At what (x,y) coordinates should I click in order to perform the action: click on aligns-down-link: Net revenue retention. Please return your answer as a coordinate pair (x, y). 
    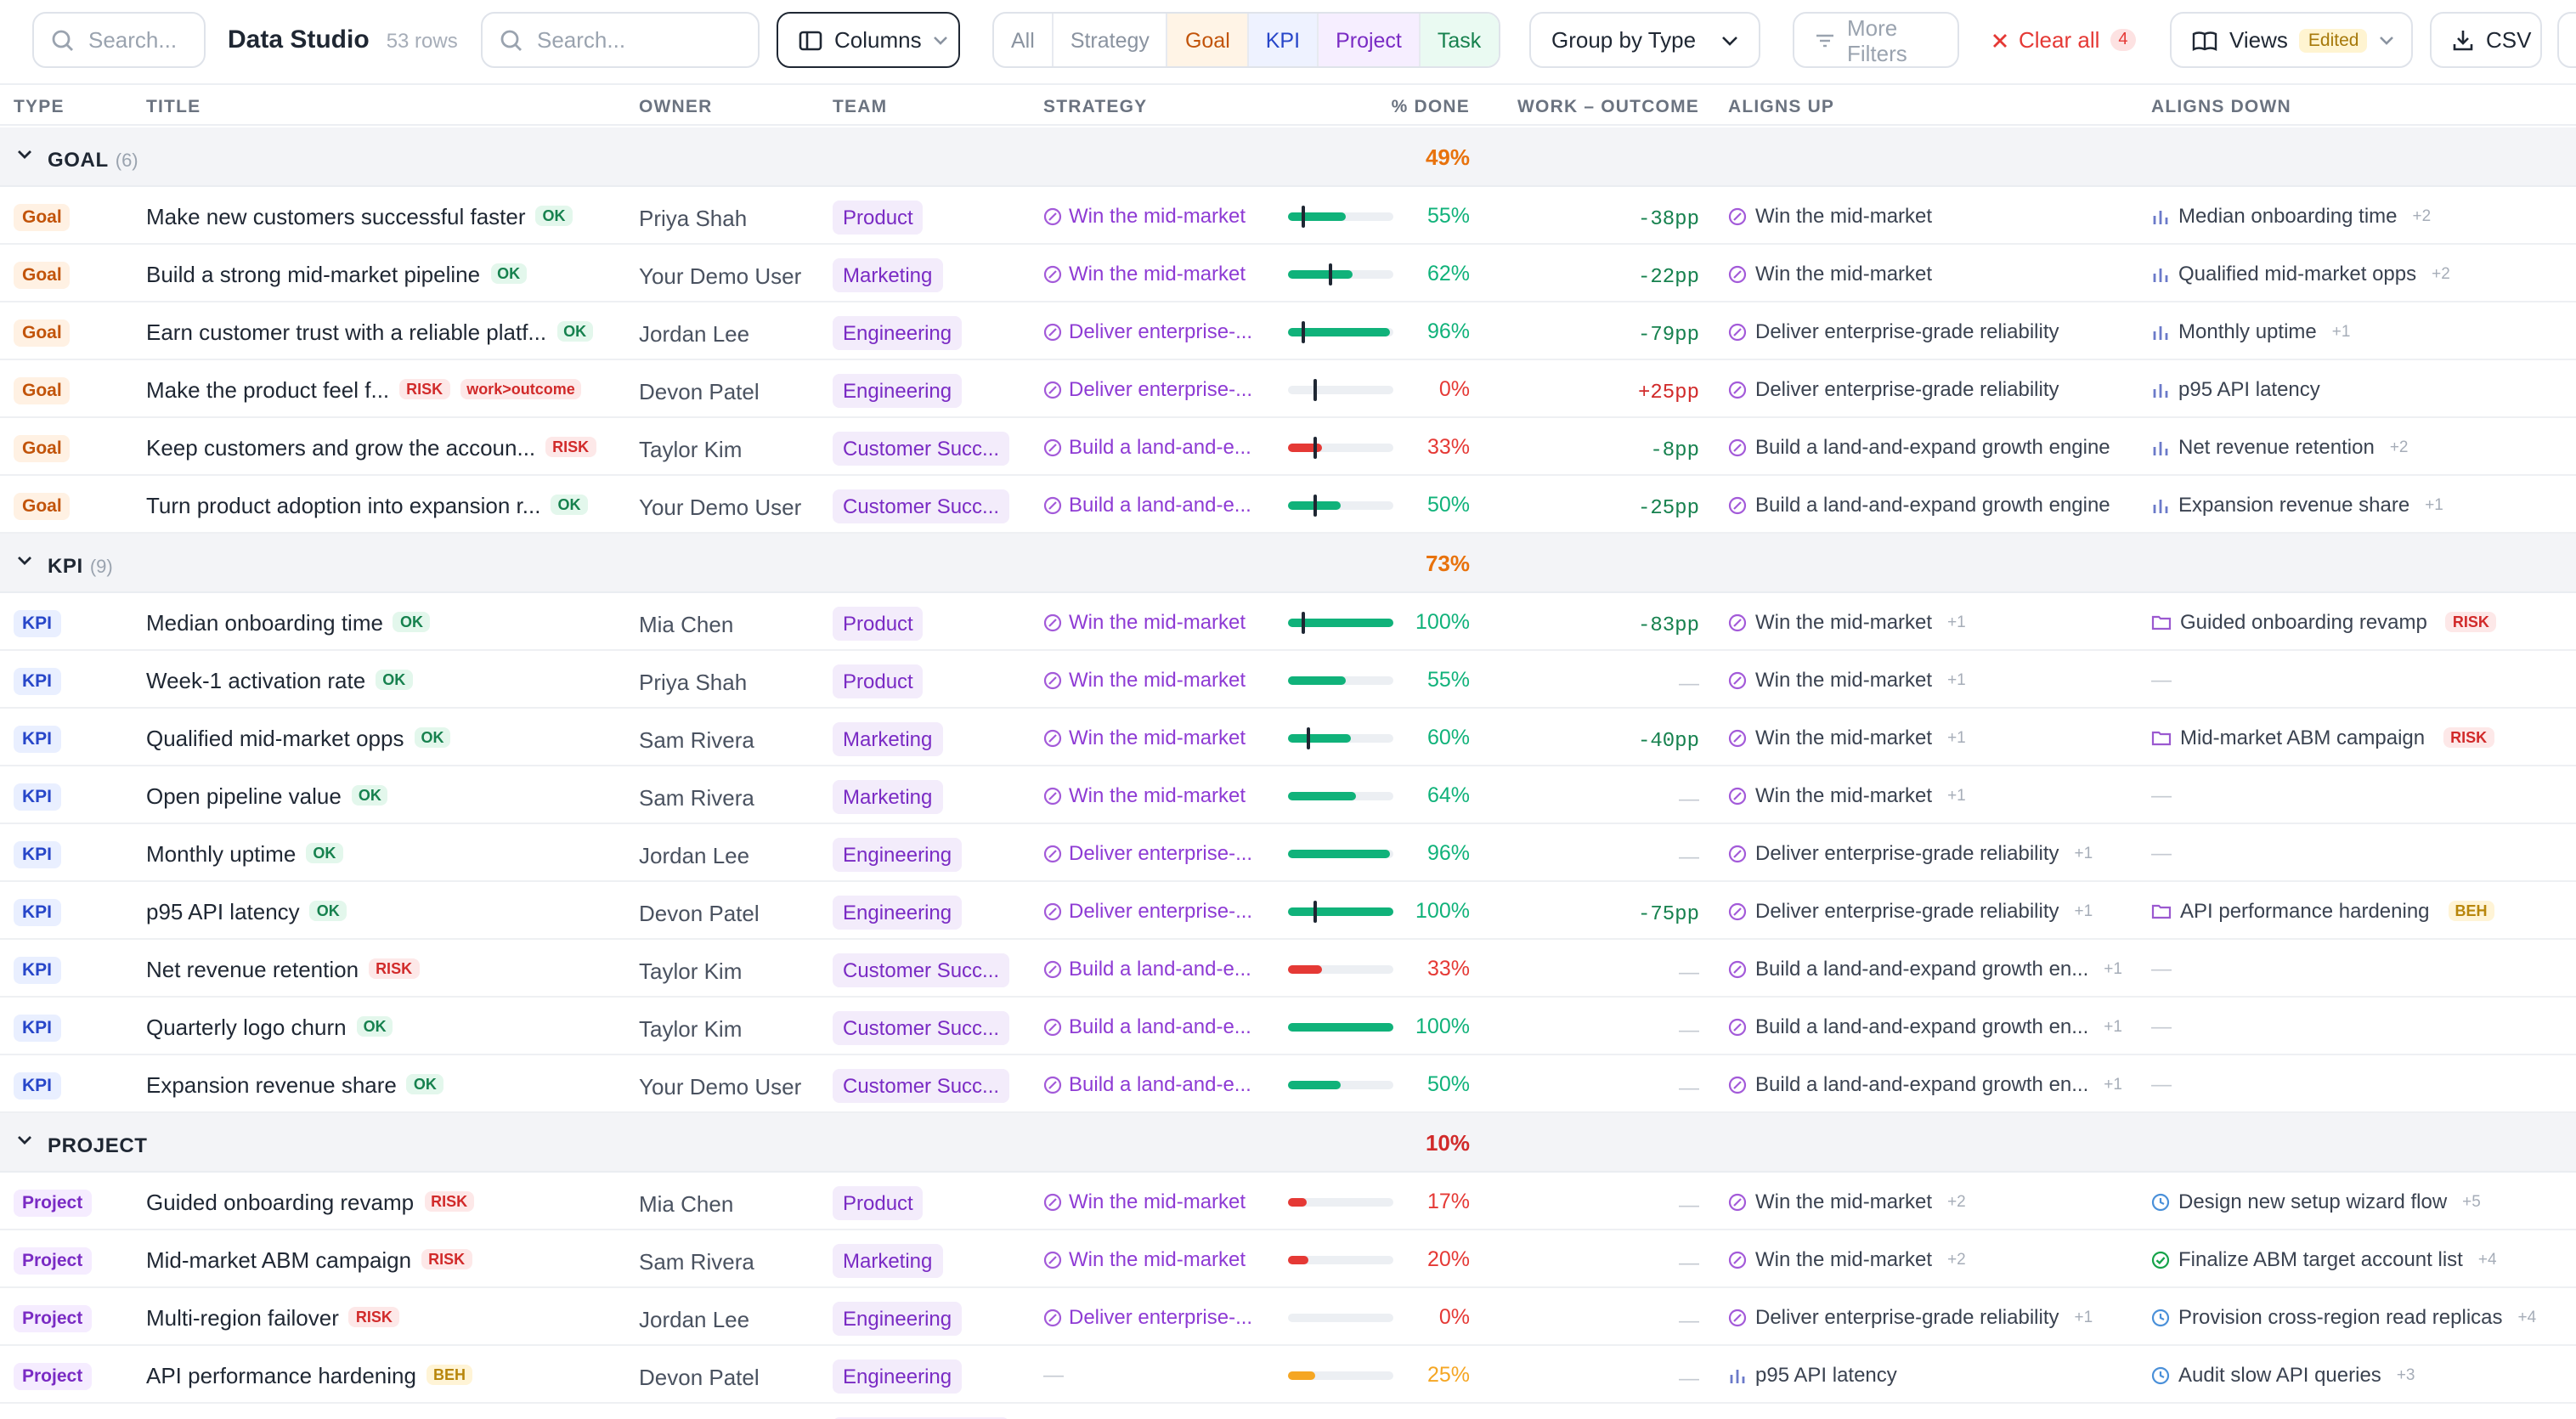
    Looking at the image, I should click on (2276, 447).